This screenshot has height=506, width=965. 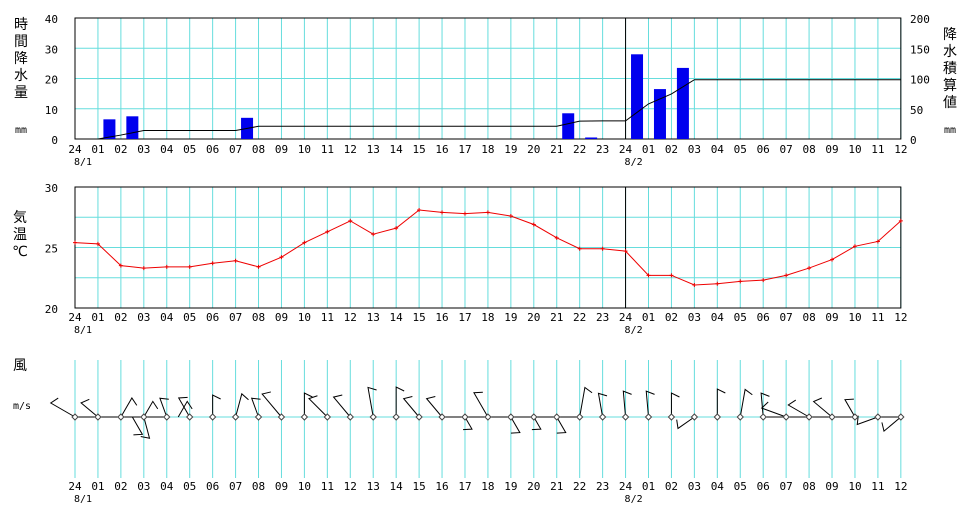 What do you see at coordinates (464, 317) in the screenshot?
I see `x-tick-label: 17` at bounding box center [464, 317].